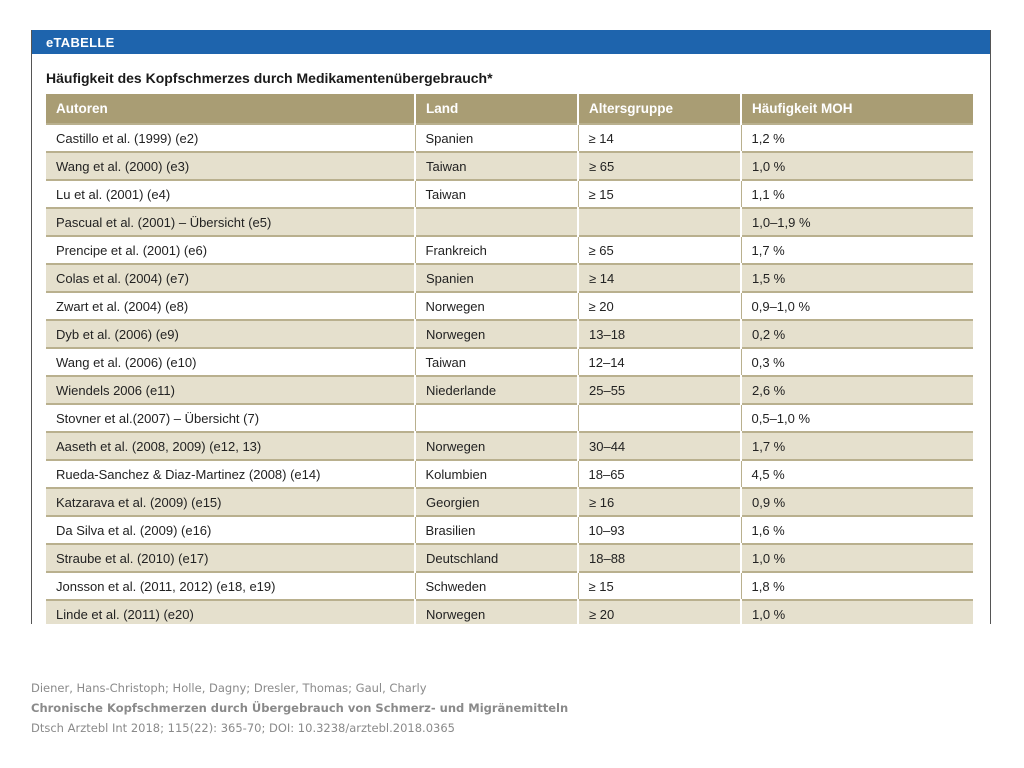 Image resolution: width=1024 pixels, height=768 pixels. I want to click on cell-autoren: Da Silva et al. (2009) (e16), so click(231, 529).